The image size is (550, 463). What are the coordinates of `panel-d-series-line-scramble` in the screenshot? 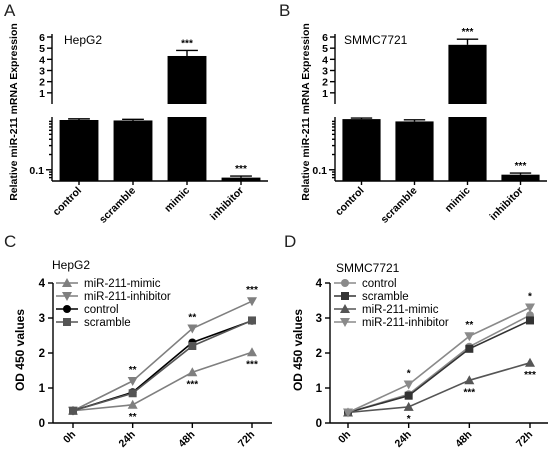 It's located at (439, 366).